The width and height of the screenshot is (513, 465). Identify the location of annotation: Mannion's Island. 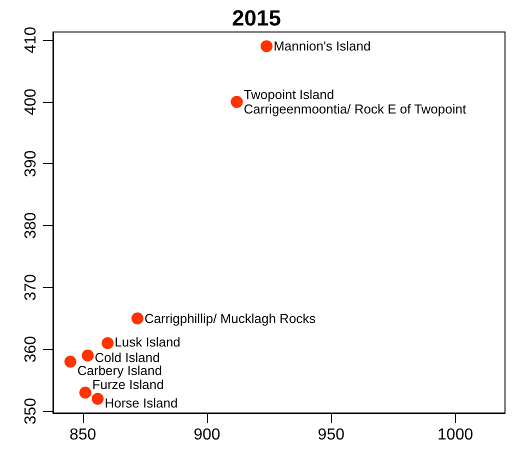
(322, 46).